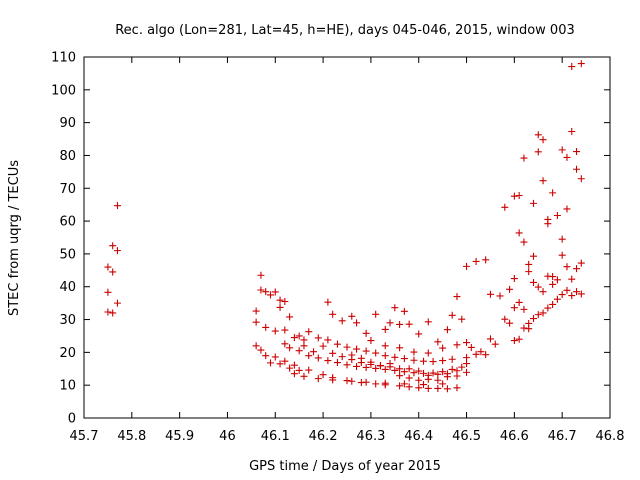 This screenshot has height=480, width=640. What do you see at coordinates (227, 436) in the screenshot?
I see `x-tick-label: 46` at bounding box center [227, 436].